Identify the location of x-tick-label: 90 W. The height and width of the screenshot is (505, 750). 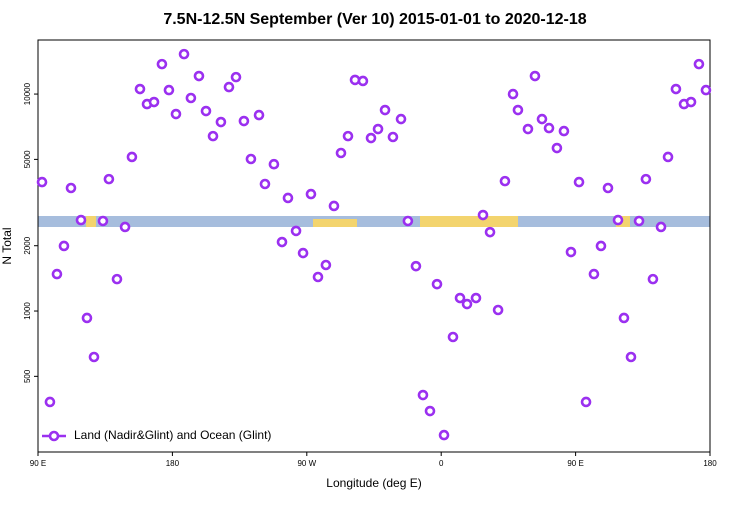
(306, 463).